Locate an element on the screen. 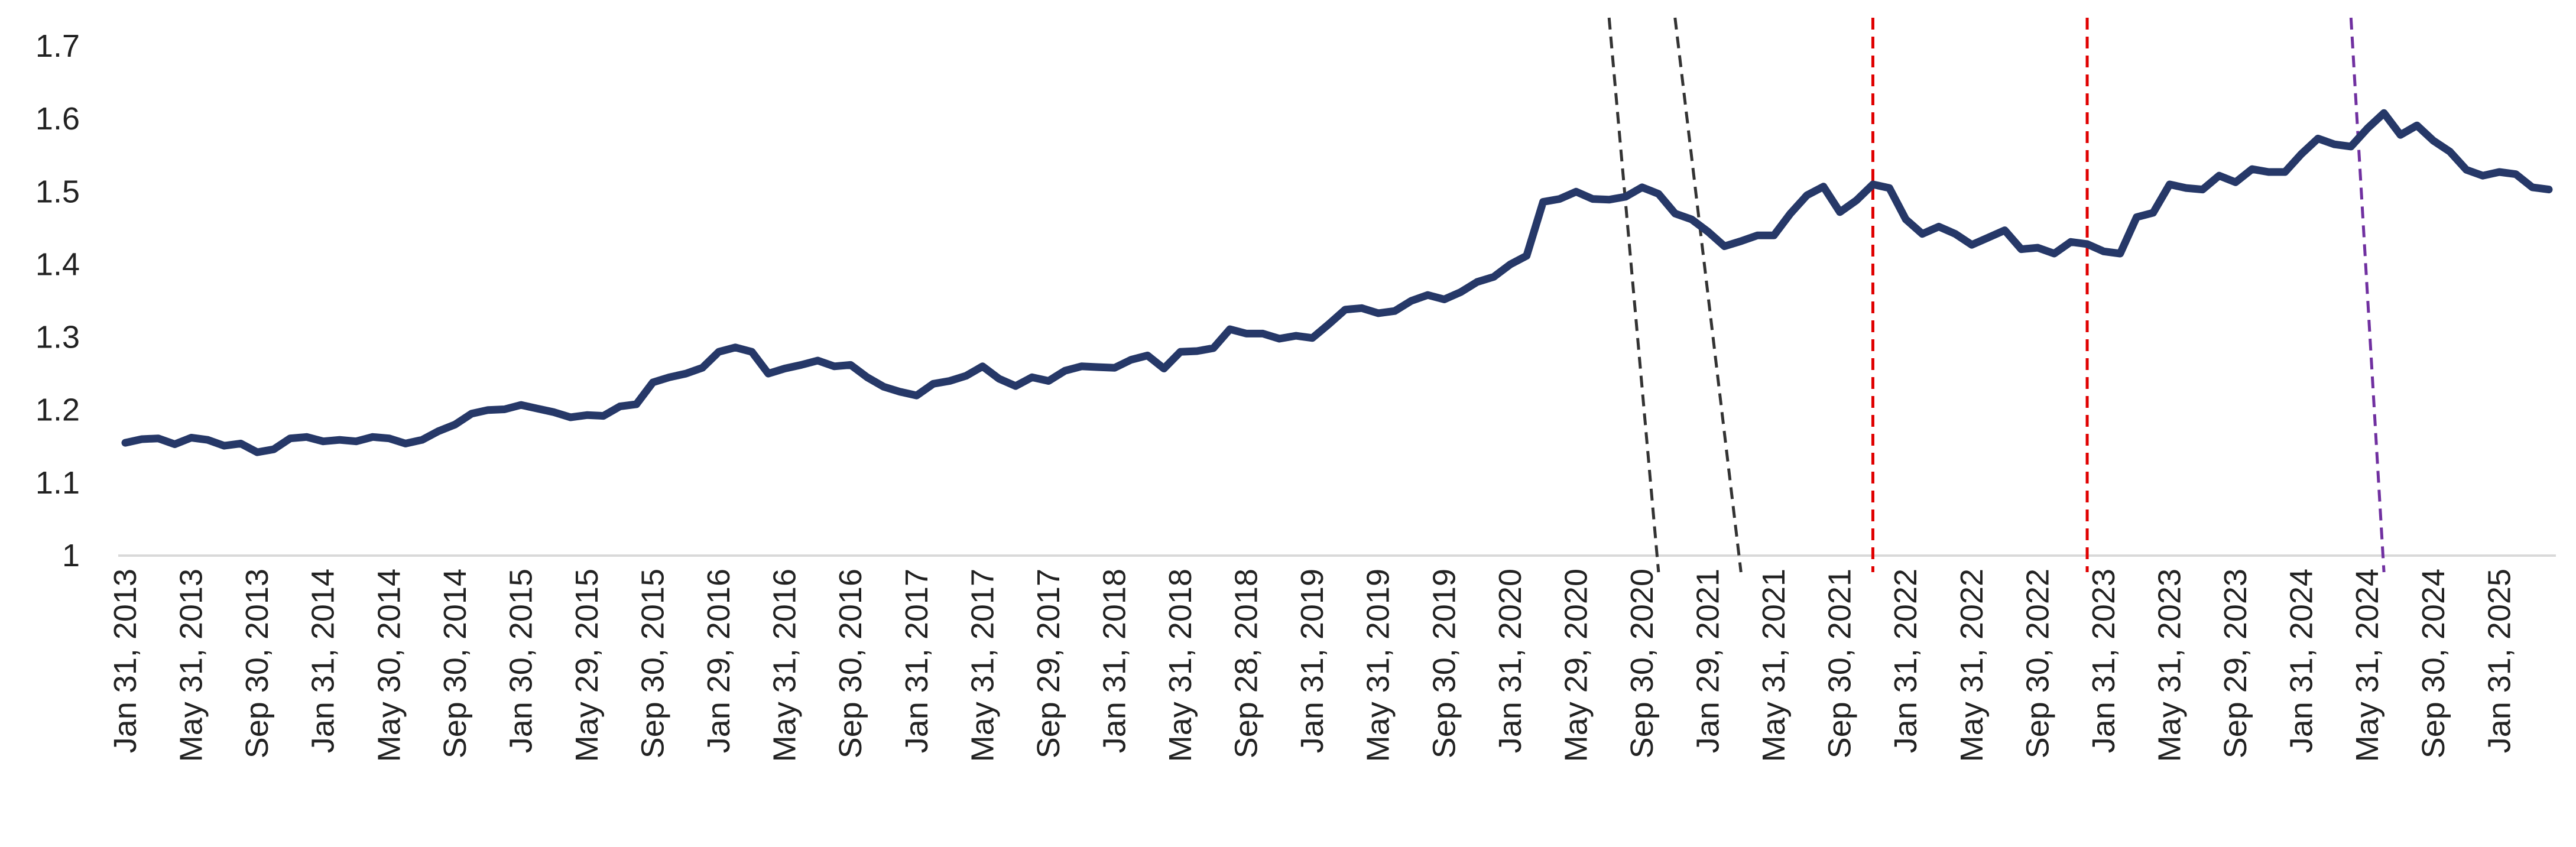 The height and width of the screenshot is (847, 2576). y-tick-label: 1.1 is located at coordinates (57, 483).